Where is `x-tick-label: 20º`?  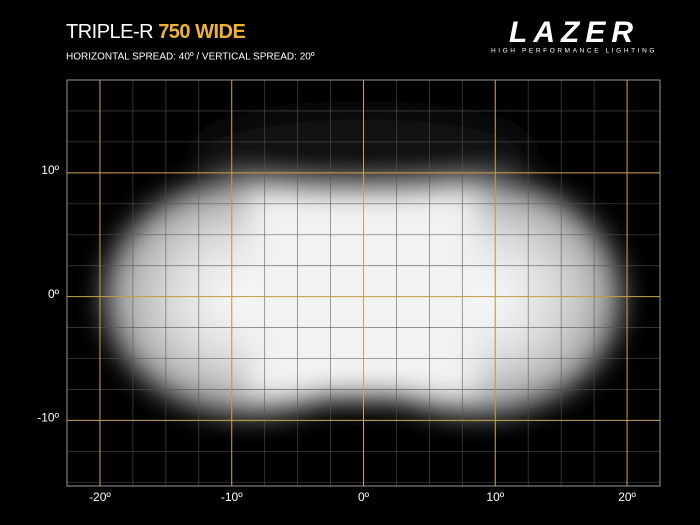 x-tick-label: 20º is located at coordinates (627, 497).